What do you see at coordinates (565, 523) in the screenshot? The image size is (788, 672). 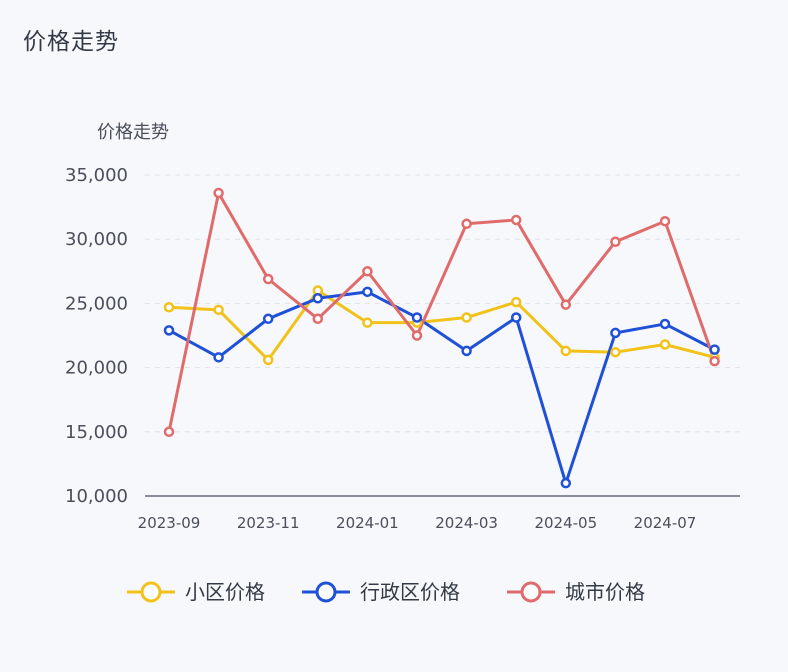 I see `x-tick-label: 2024-05` at bounding box center [565, 523].